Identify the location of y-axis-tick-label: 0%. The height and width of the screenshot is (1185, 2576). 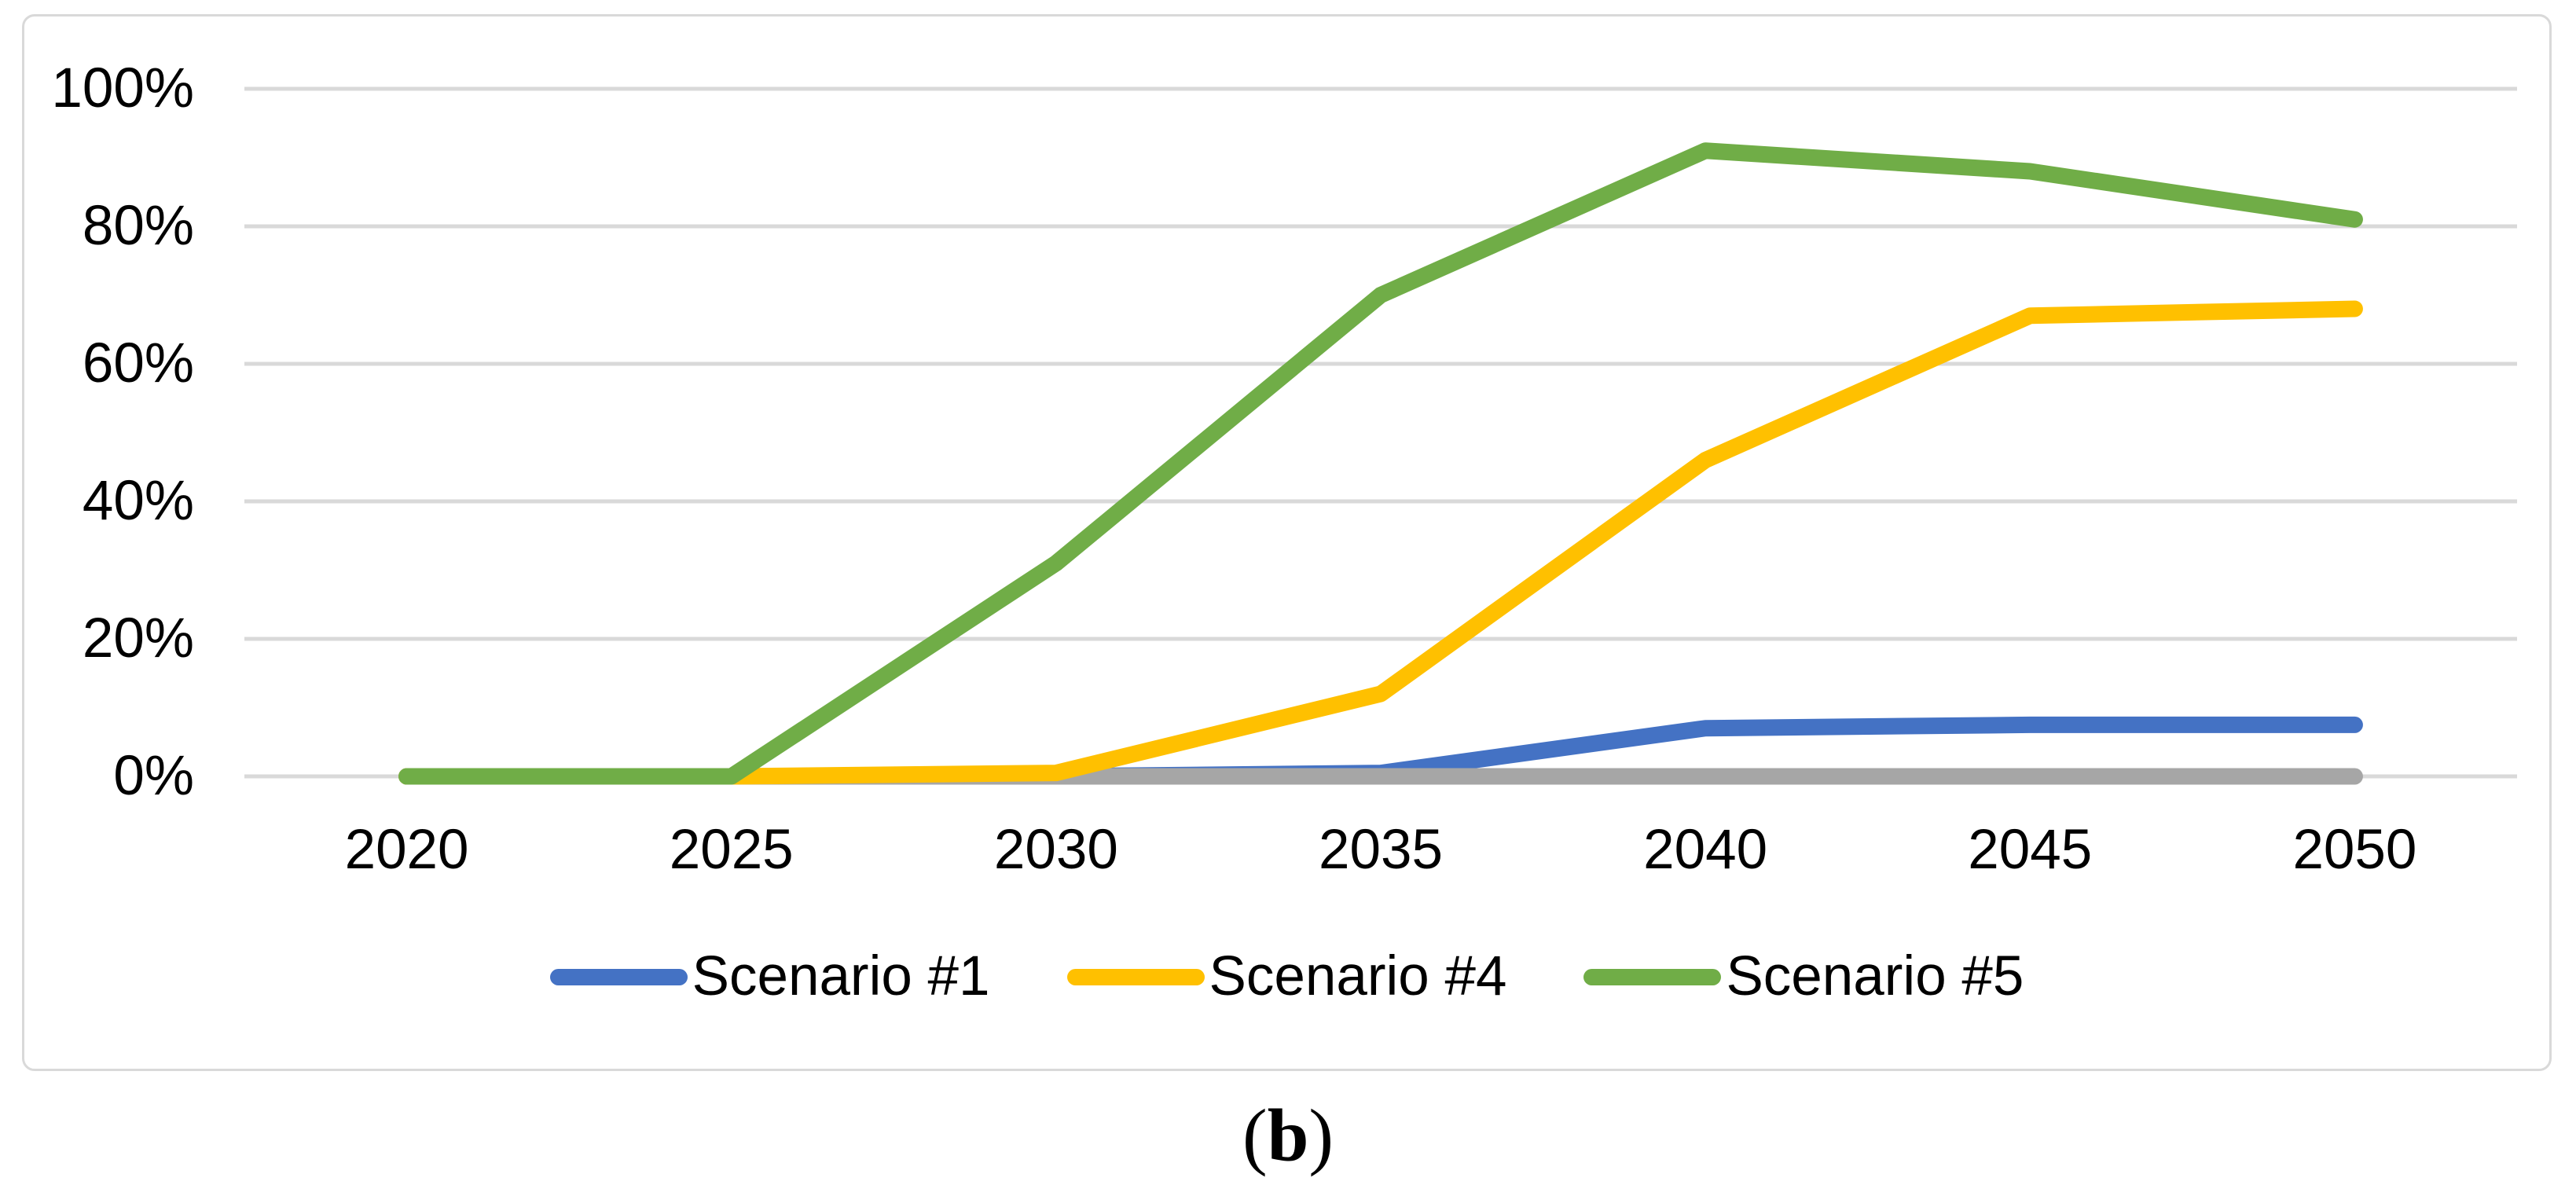
(153, 776).